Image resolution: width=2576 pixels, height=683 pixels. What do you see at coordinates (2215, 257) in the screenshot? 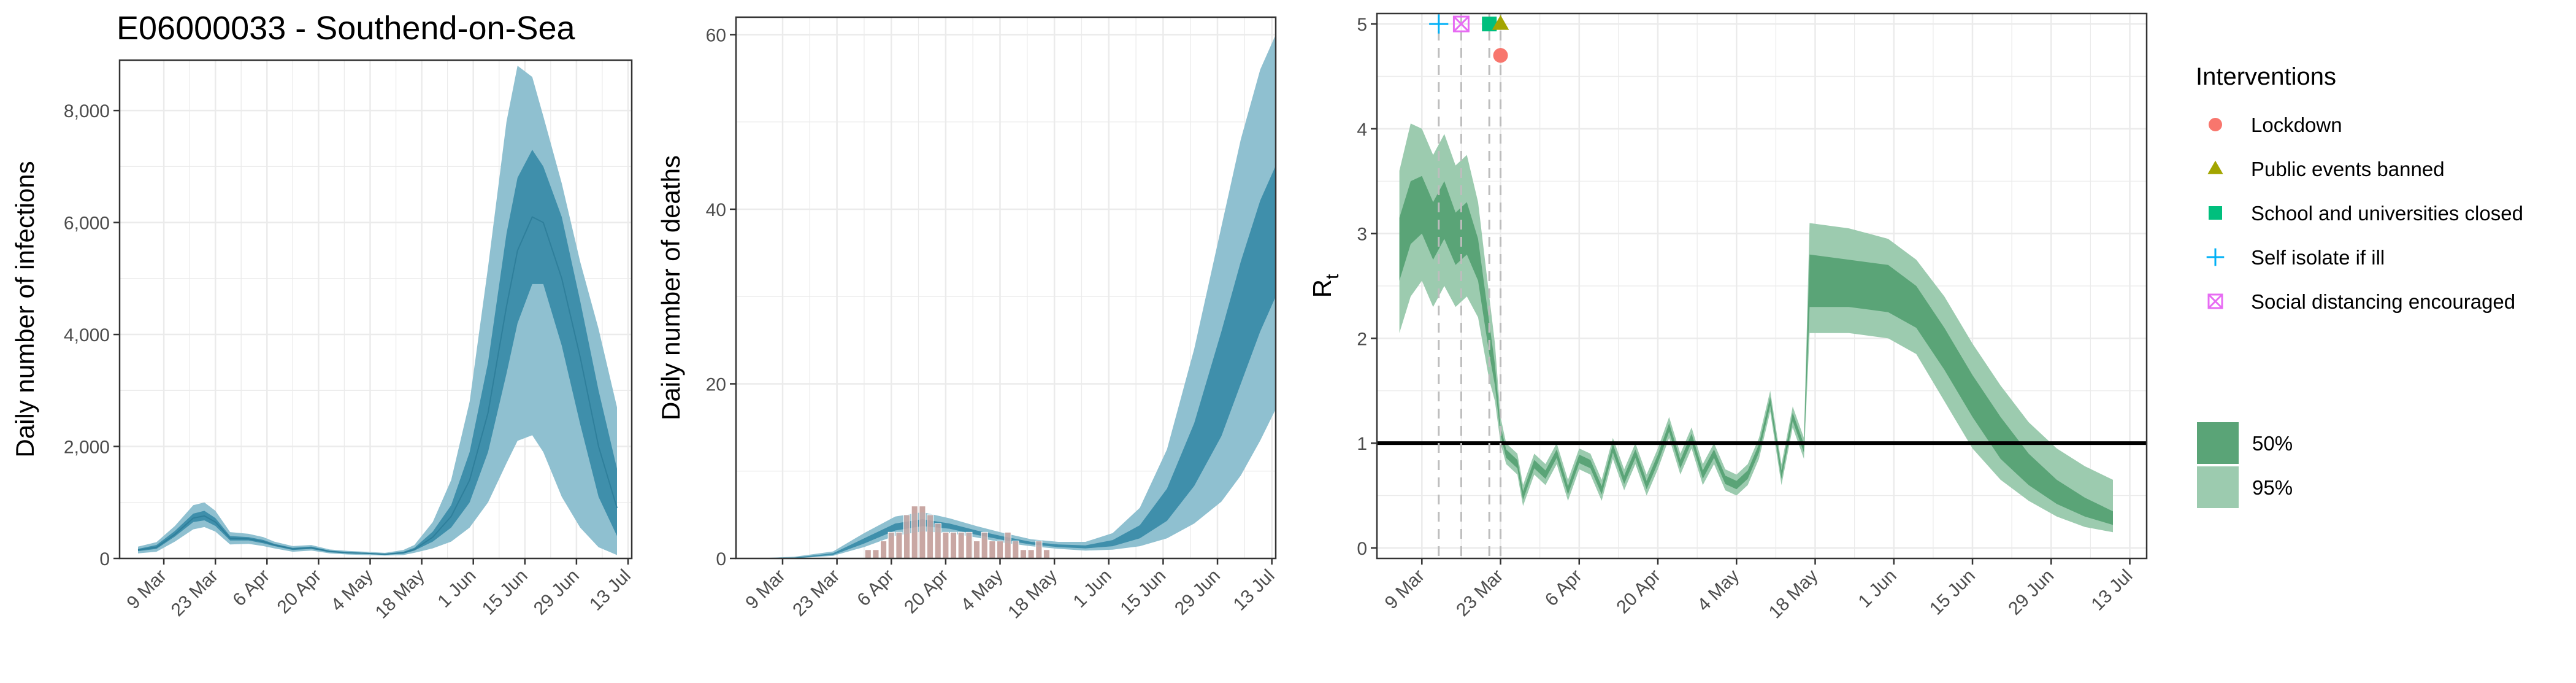
I see `legend-key-plus` at bounding box center [2215, 257].